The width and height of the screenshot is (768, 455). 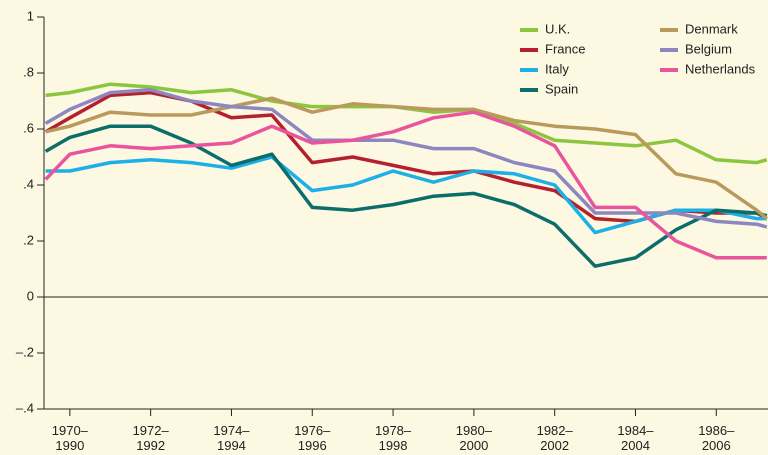 I want to click on legend-label: France, so click(x=565, y=48).